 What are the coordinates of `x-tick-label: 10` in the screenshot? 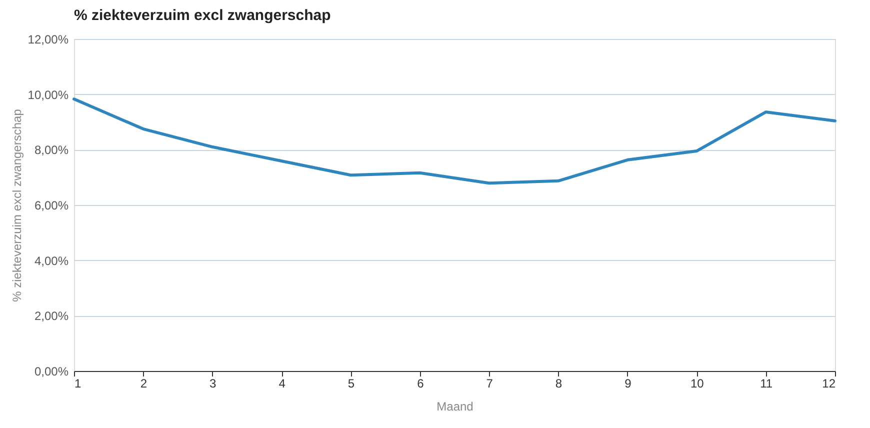 It's located at (697, 383).